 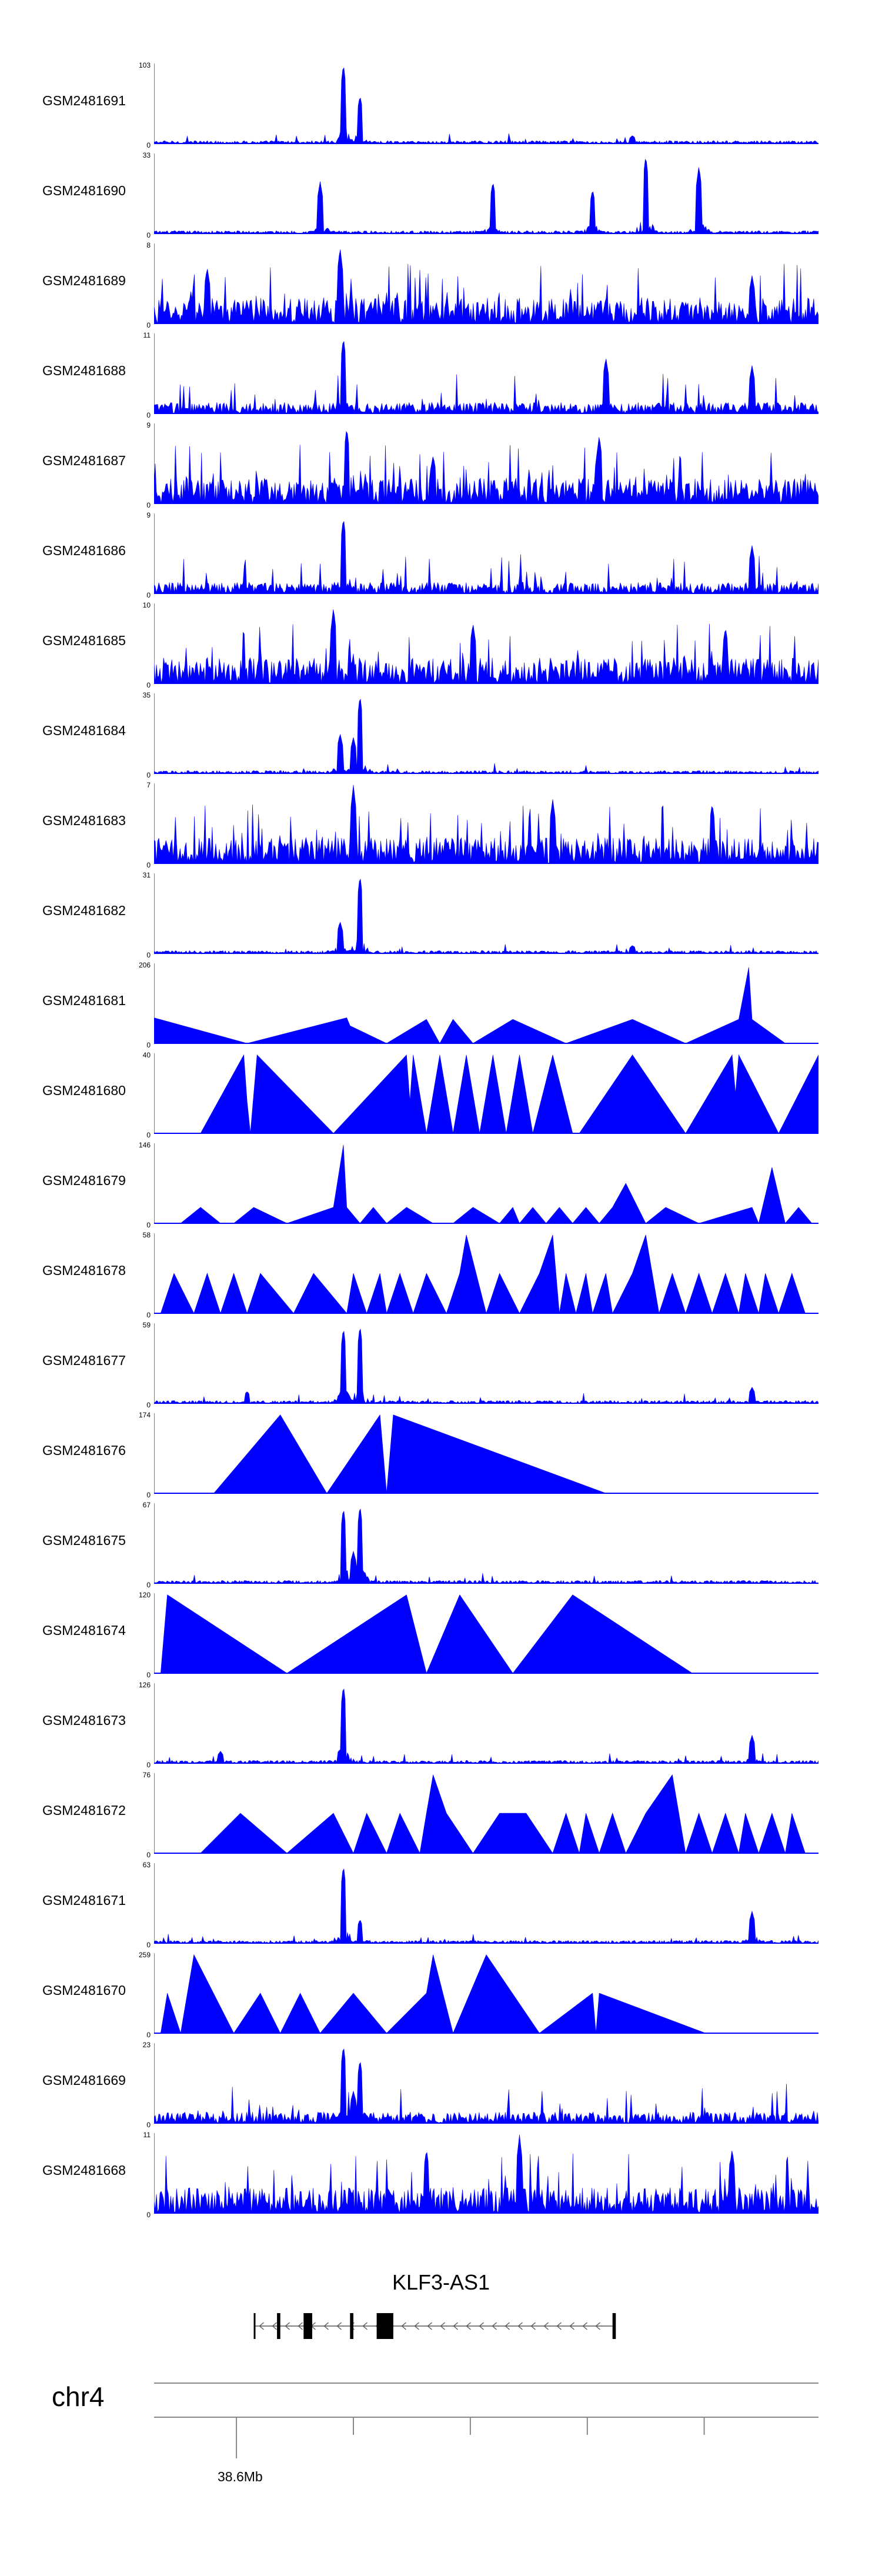 What do you see at coordinates (144, 965) in the screenshot?
I see `track-max-label: 206` at bounding box center [144, 965].